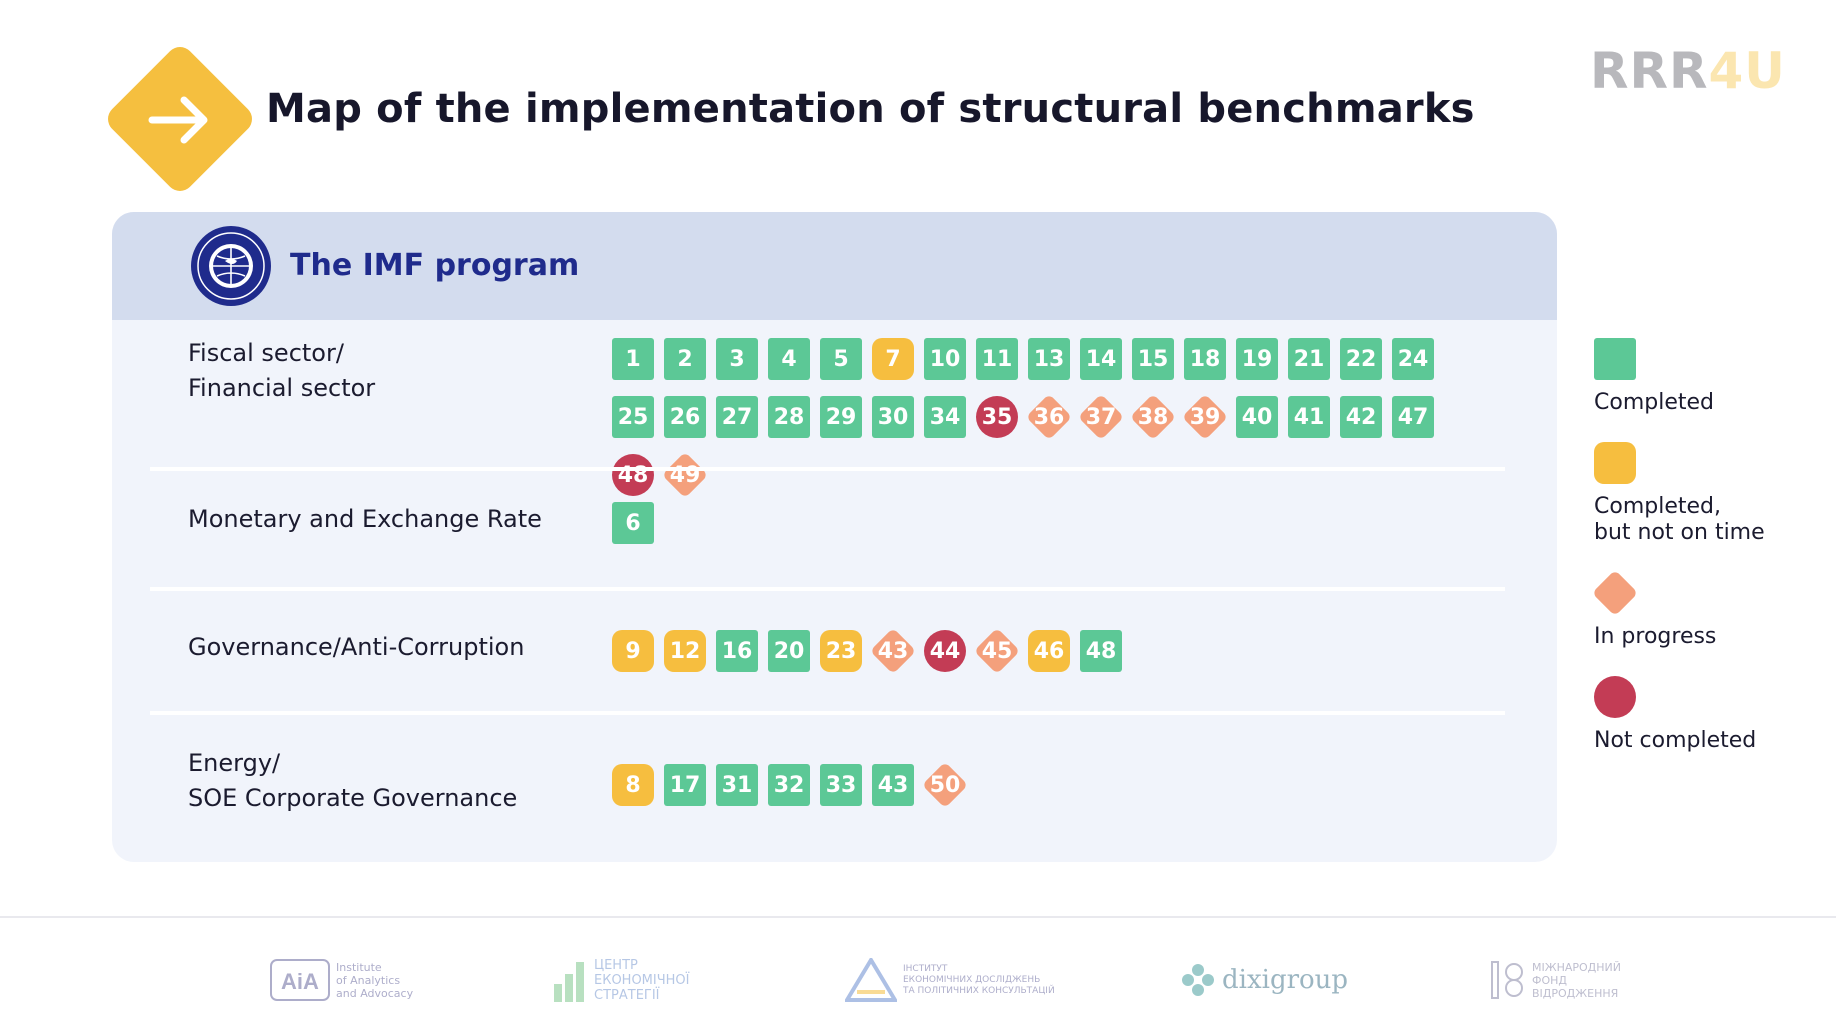 Image resolution: width=1836 pixels, height=1032 pixels. I want to click on benchmark-badge-completed-late: 9, so click(633, 651).